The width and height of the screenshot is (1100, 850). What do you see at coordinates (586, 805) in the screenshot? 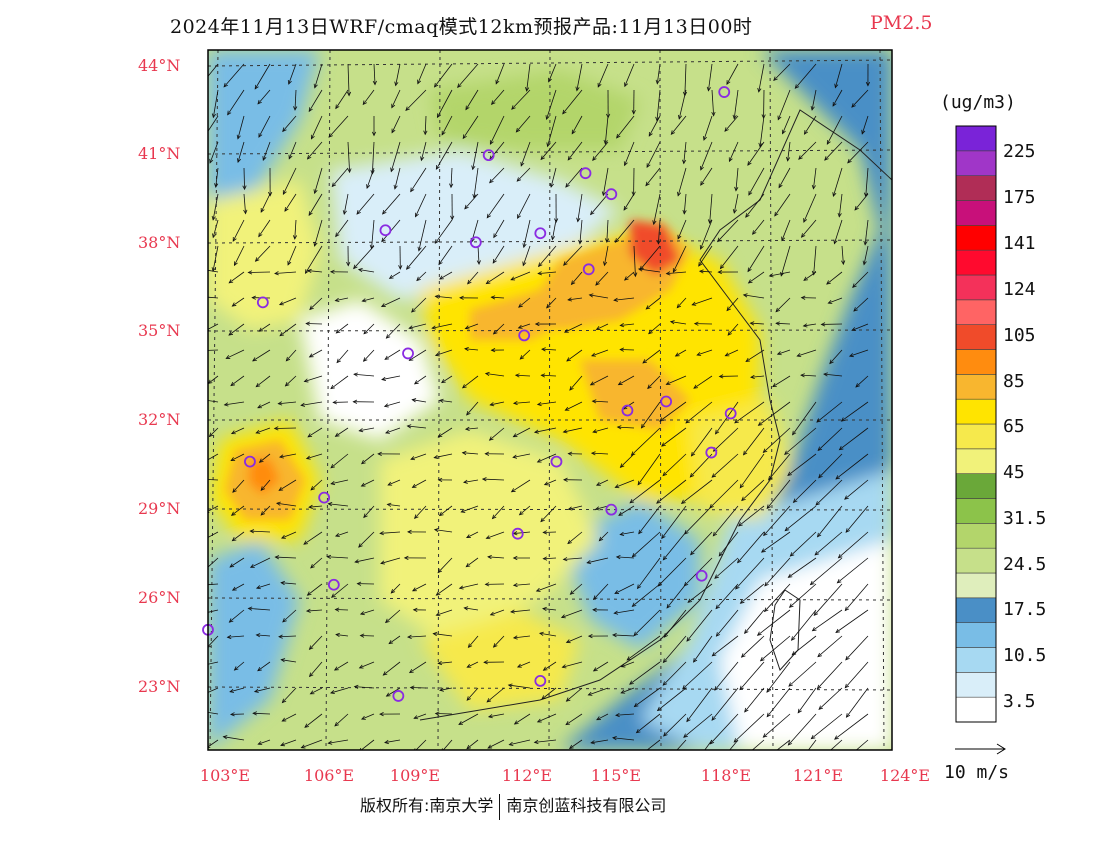
I see `copyright-right: 南京创蓝科技有限公司` at bounding box center [586, 805].